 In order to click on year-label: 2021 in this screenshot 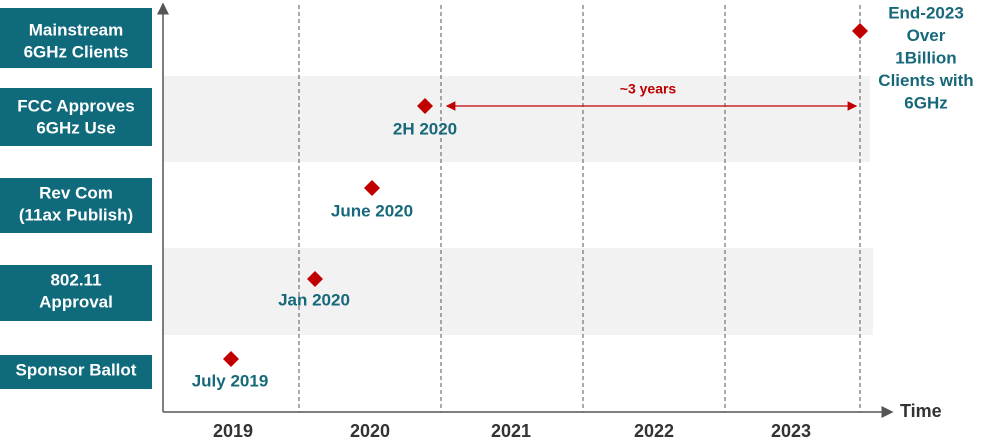, I will do `click(511, 431)`.